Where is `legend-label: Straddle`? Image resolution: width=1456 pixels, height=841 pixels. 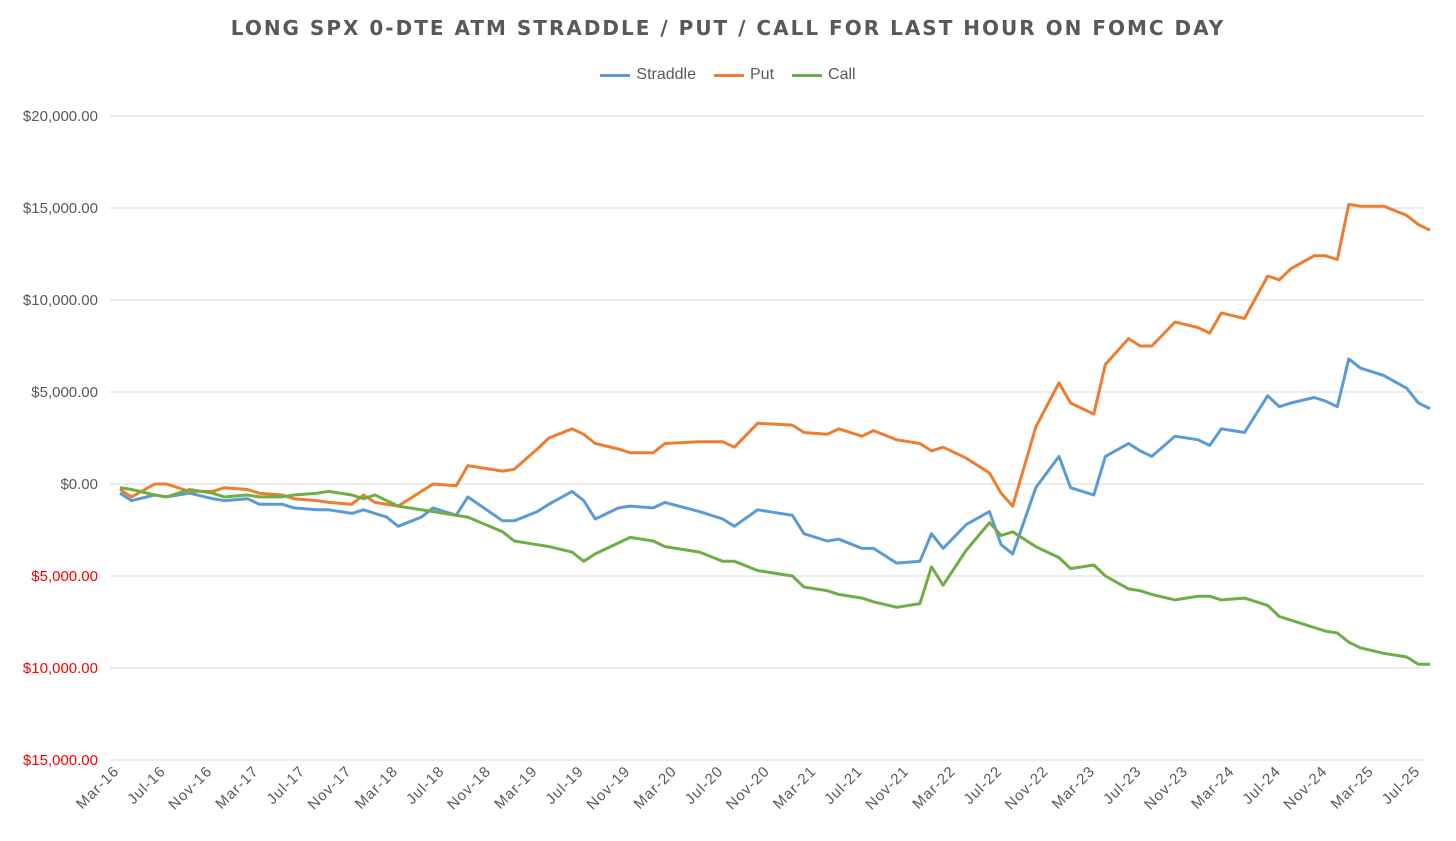 legend-label: Straddle is located at coordinates (666, 74).